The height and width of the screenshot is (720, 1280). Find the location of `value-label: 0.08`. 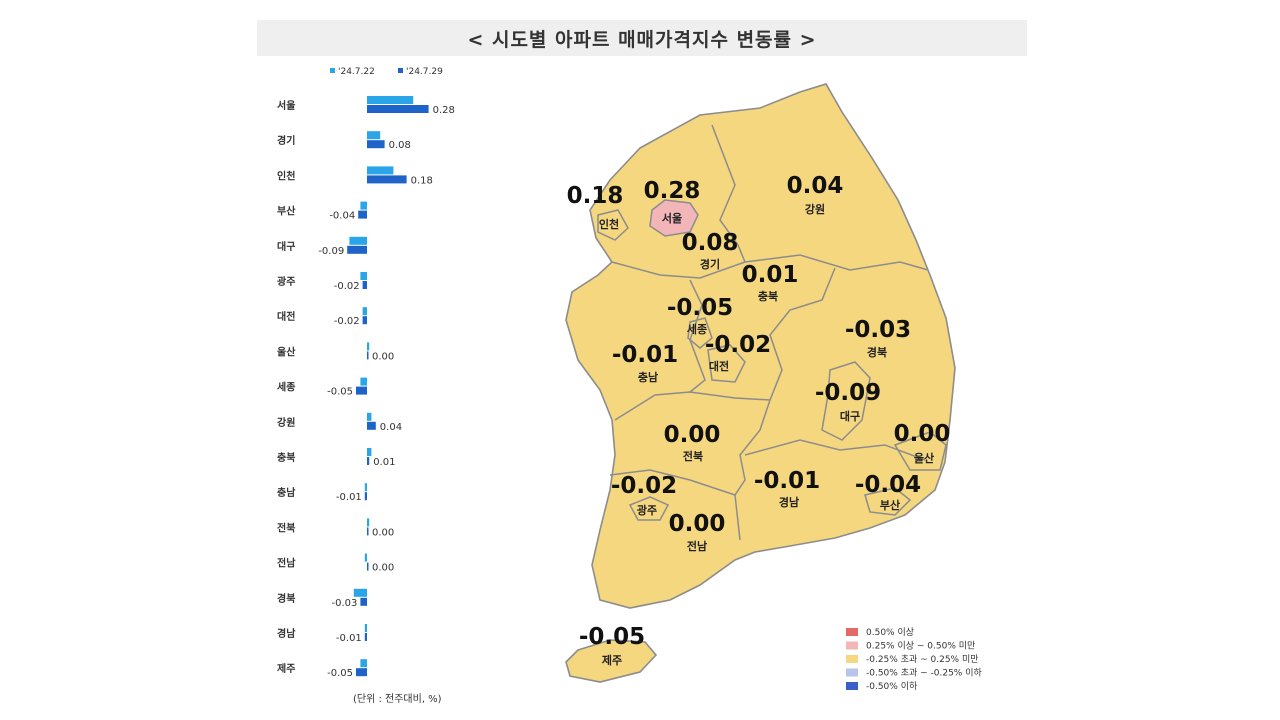

value-label: 0.08 is located at coordinates (400, 145).